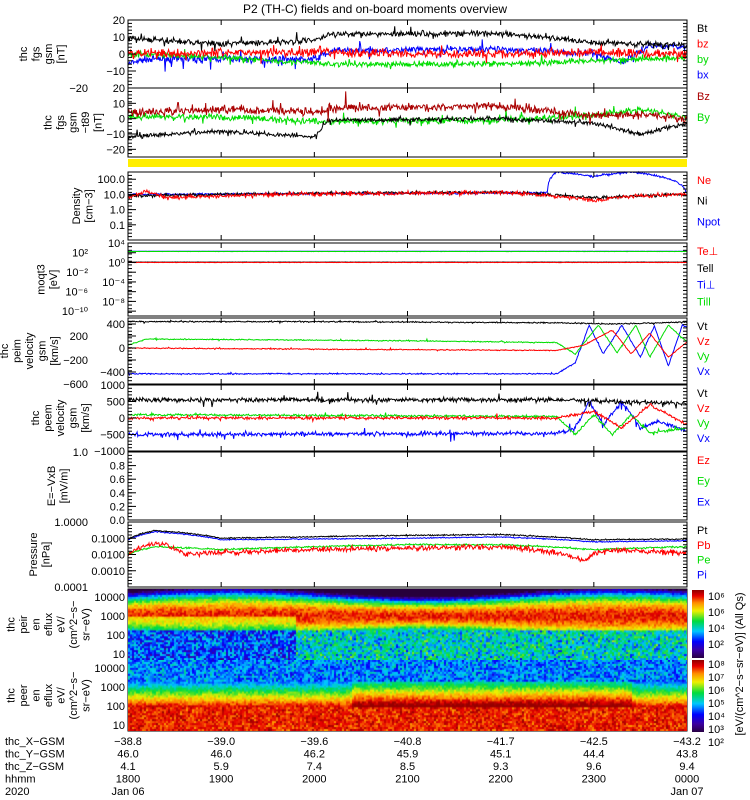 The height and width of the screenshot is (800, 750). Describe the element at coordinates (407, 195) in the screenshot. I see `trace-density-Ne` at that location.